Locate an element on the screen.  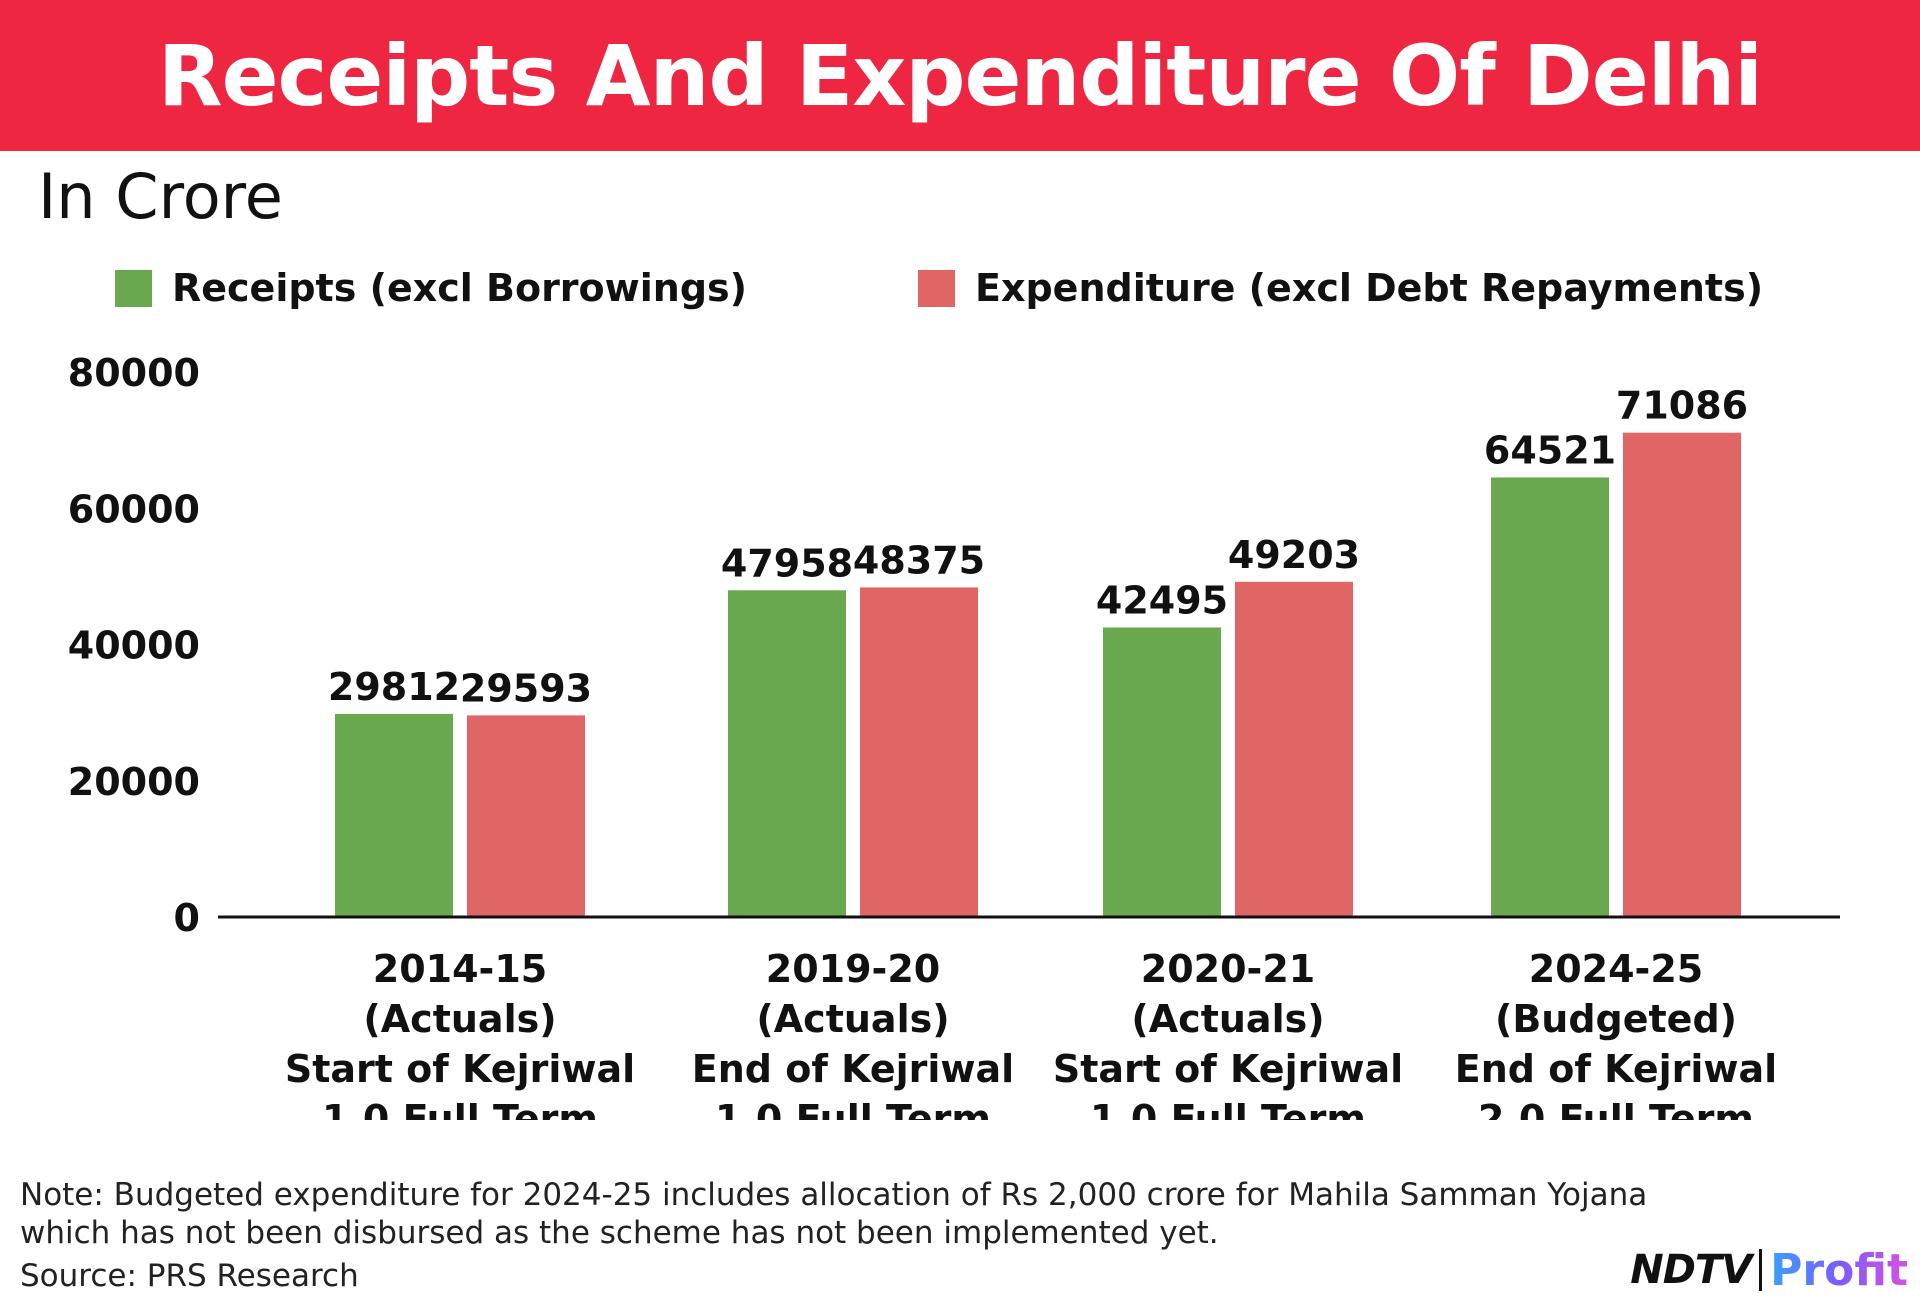
title-banner: Receipts And Expenditure Of Delhi is located at coordinates (960, 75).